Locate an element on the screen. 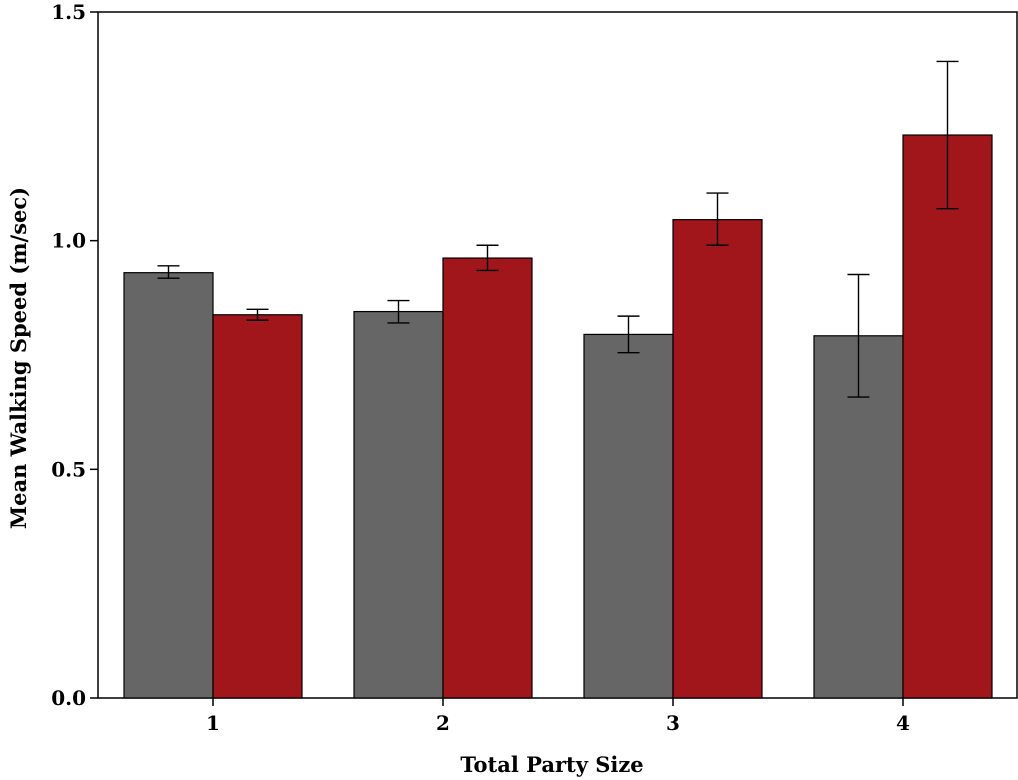 The image size is (1018, 780). x-tick-label: 4 is located at coordinates (903, 723).